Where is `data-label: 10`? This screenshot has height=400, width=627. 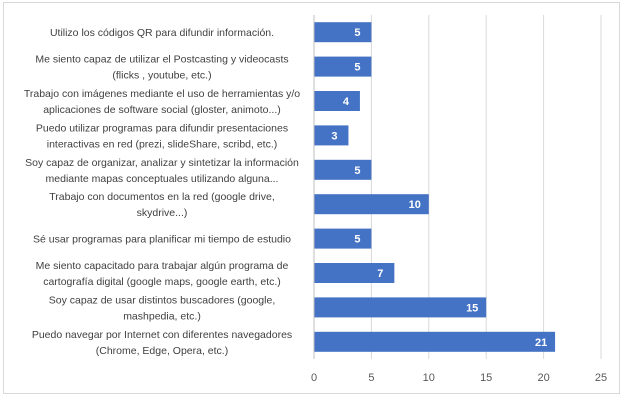
data-label: 10 is located at coordinates (415, 205).